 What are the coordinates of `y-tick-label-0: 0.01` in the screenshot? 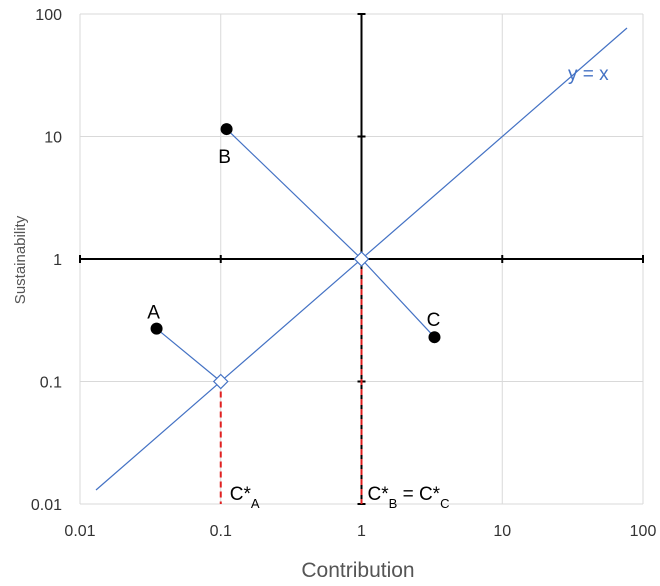 It's located at (46, 505).